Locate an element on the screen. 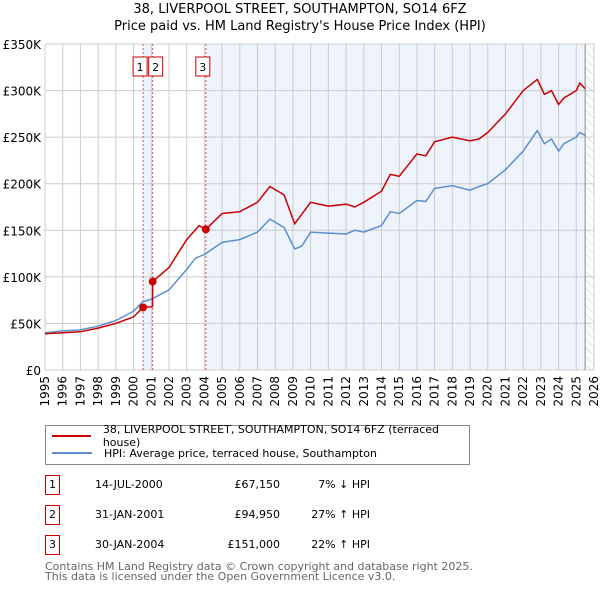  x-tick-label: 1997 is located at coordinates (80, 391).